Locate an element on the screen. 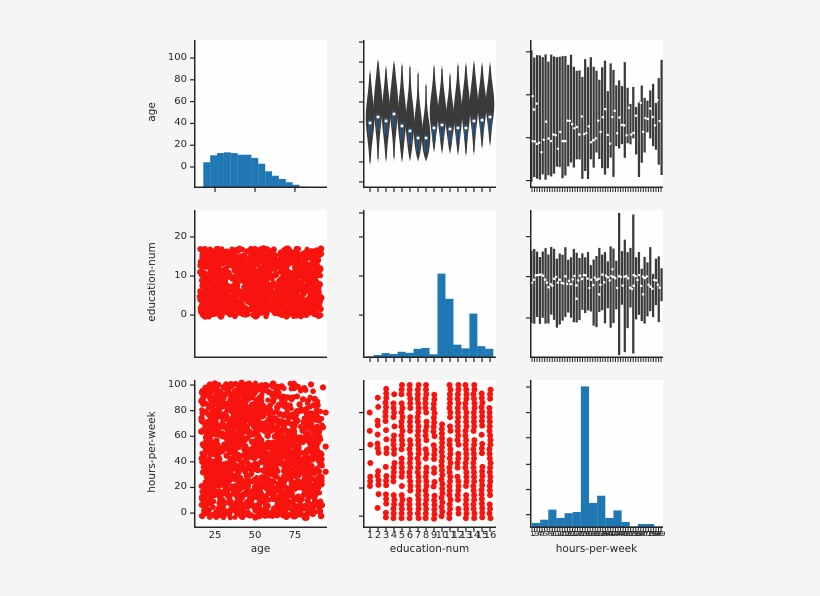 The image size is (820, 596). x-tick-label: 90 is located at coordinates (658, 534).